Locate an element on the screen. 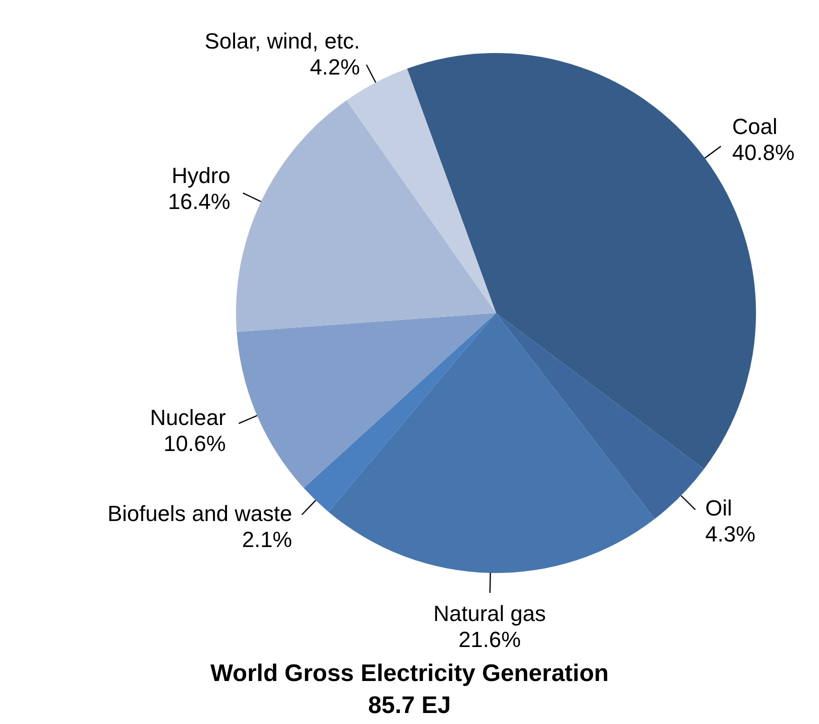 The image size is (819, 724). data-label: 21.6% is located at coordinates (489, 639).